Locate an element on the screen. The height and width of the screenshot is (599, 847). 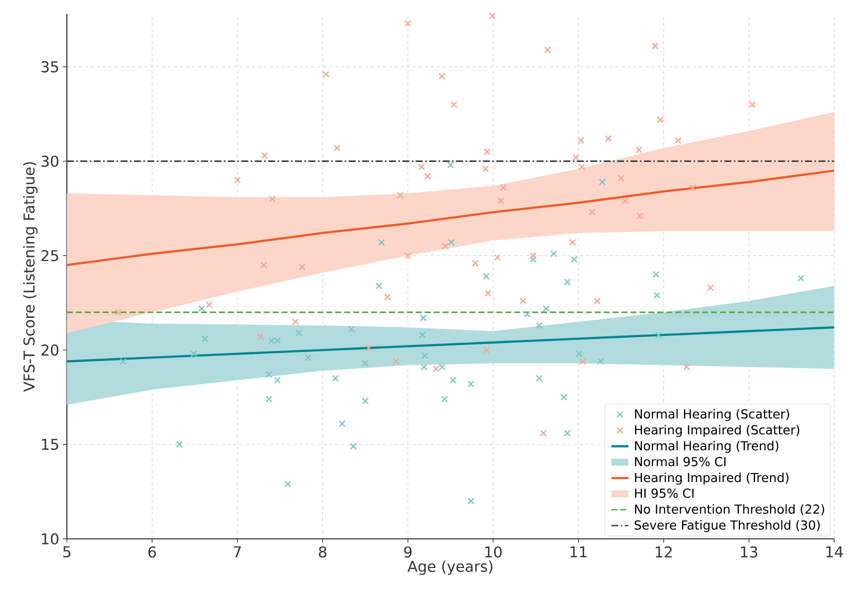
x-tick-label: 6 is located at coordinates (152, 552).